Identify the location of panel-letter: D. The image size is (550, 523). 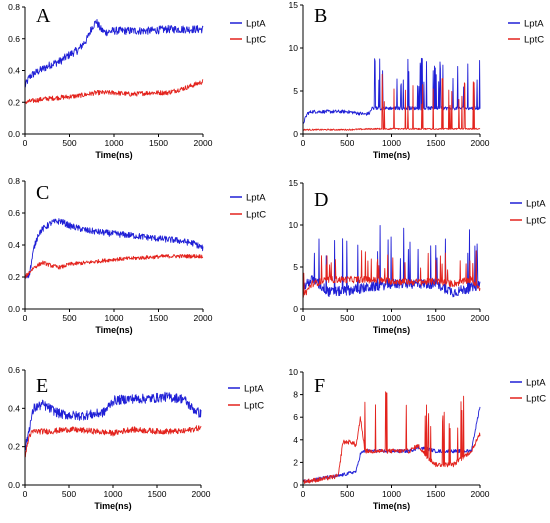
(321, 200).